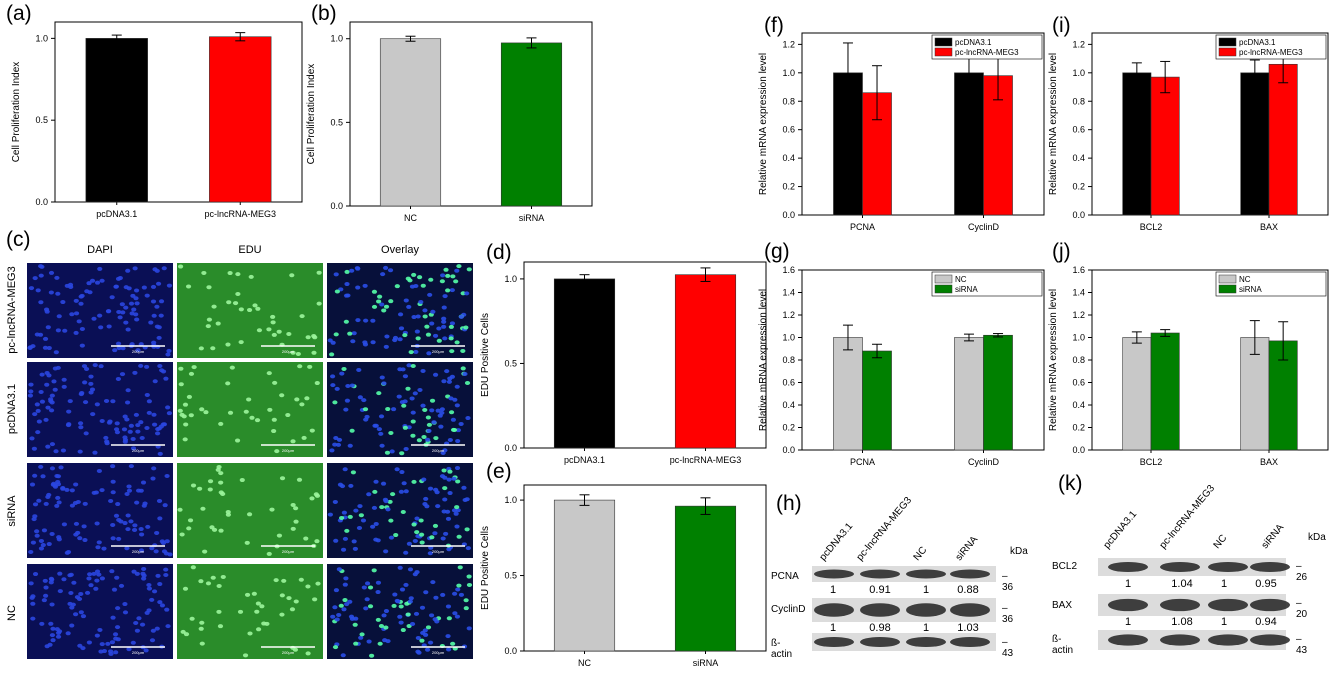 The image size is (1333, 673). Describe the element at coordinates (788, 158) in the screenshot. I see `y-tick-label: 0.4` at that location.